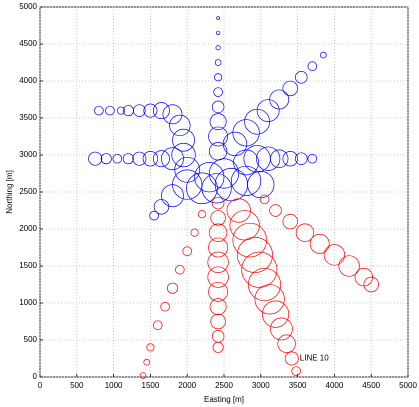 This screenshot has height=407, width=419. Describe the element at coordinates (151, 385) in the screenshot. I see `x-tick-label: 1500` at that location.